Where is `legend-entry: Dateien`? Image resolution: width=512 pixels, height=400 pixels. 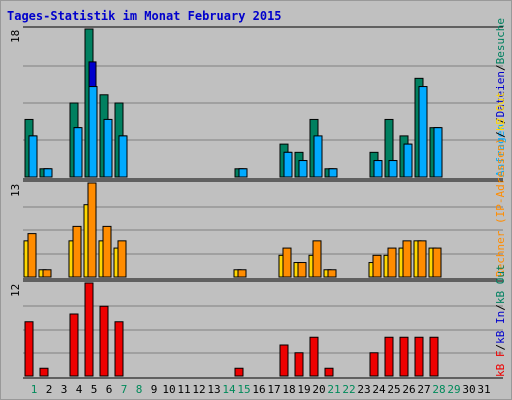 legend-entry: Dateien is located at coordinates (500, 94).